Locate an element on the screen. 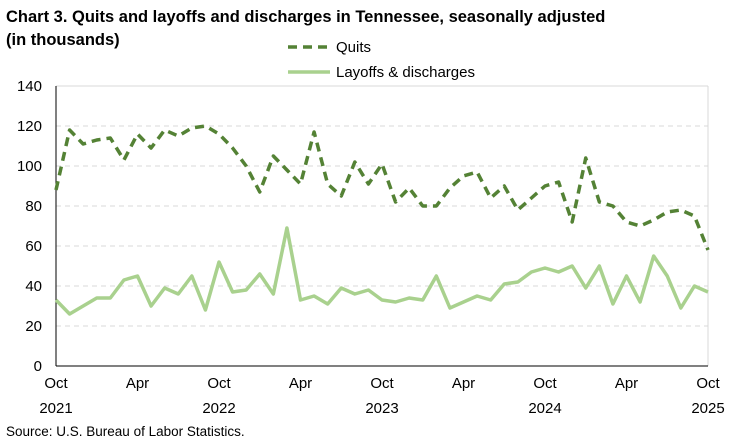 Image resolution: width=750 pixels, height=445 pixels. x-tick-year: 2021 is located at coordinates (55, 408).